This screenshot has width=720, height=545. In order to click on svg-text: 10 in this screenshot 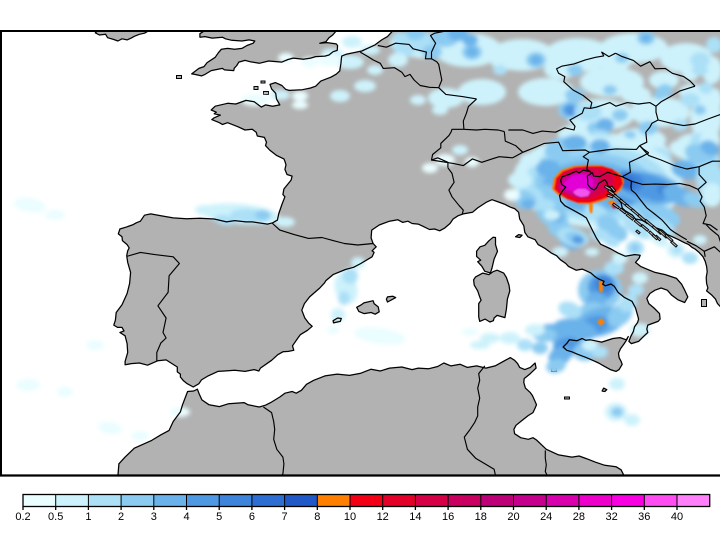, I will do `click(350, 517)`.